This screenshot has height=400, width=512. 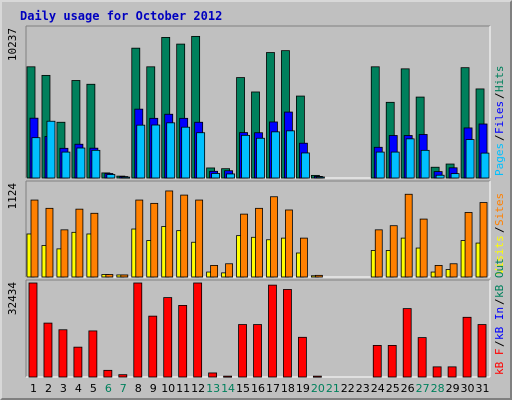 I want to click on x-tick-label-day-2: 2, so click(x=48, y=388).